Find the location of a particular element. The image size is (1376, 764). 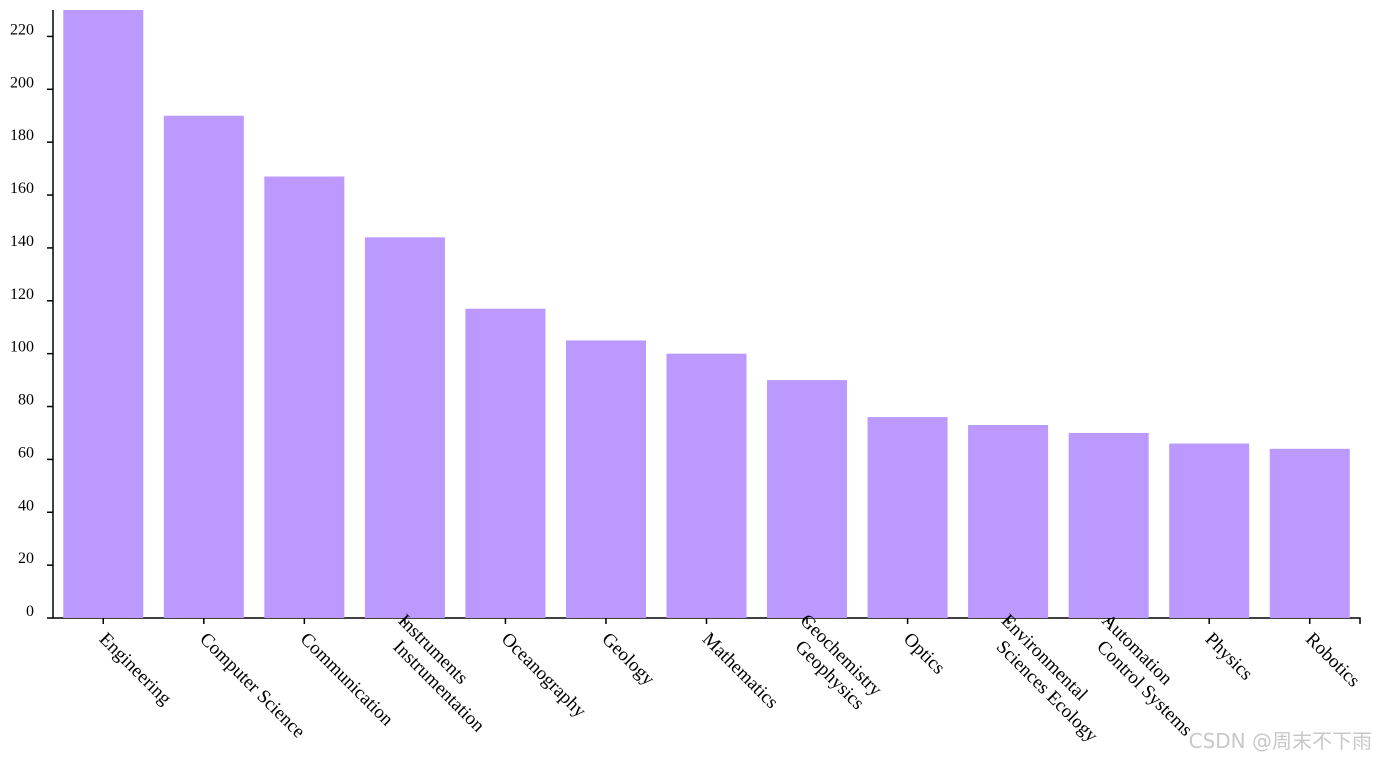

x-tick-label-group: Oceanography is located at coordinates (544, 676).